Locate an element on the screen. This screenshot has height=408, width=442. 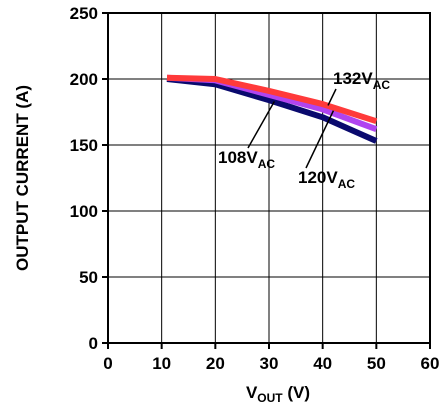
x-tick-label: 30 is located at coordinates (269, 363).